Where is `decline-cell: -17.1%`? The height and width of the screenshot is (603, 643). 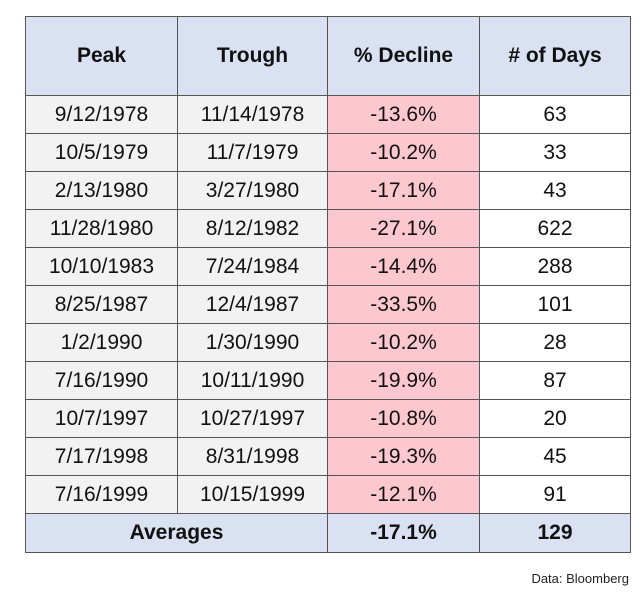
decline-cell: -17.1% is located at coordinates (403, 190).